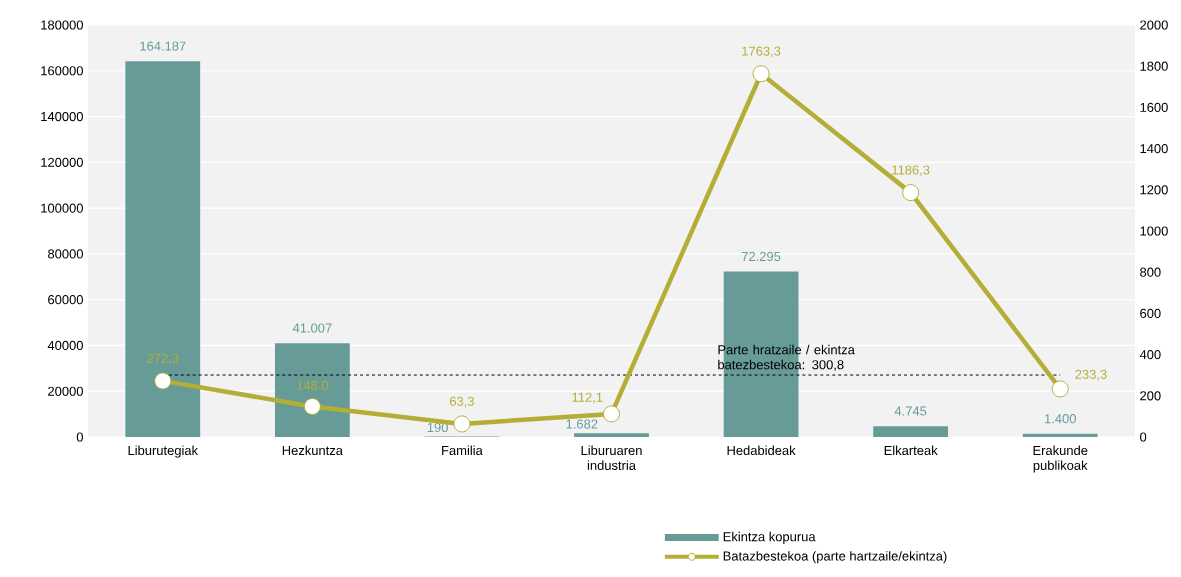 Image resolution: width=1181 pixels, height=577 pixels. I want to click on legend-label: Batazbestekoa (parte hartzaile/ekintza), so click(835, 557).